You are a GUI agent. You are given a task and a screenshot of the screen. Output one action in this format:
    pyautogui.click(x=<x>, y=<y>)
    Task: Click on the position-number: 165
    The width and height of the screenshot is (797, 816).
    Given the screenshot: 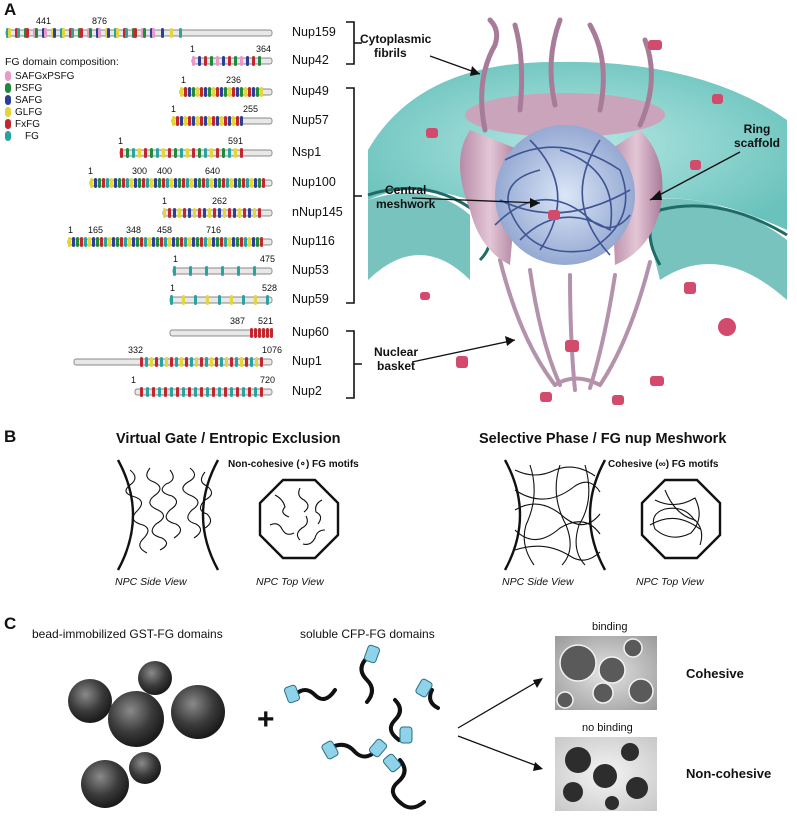 What is the action you would take?
    pyautogui.click(x=96, y=230)
    